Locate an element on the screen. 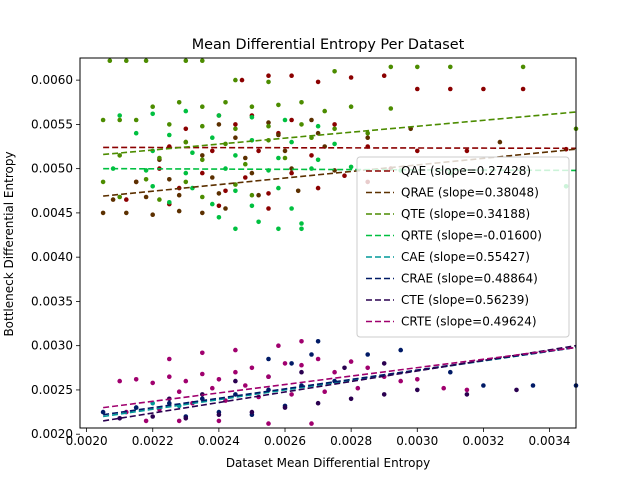 The image size is (640, 480). legend-entry: CTE (slope=0.56239) is located at coordinates (465, 300).